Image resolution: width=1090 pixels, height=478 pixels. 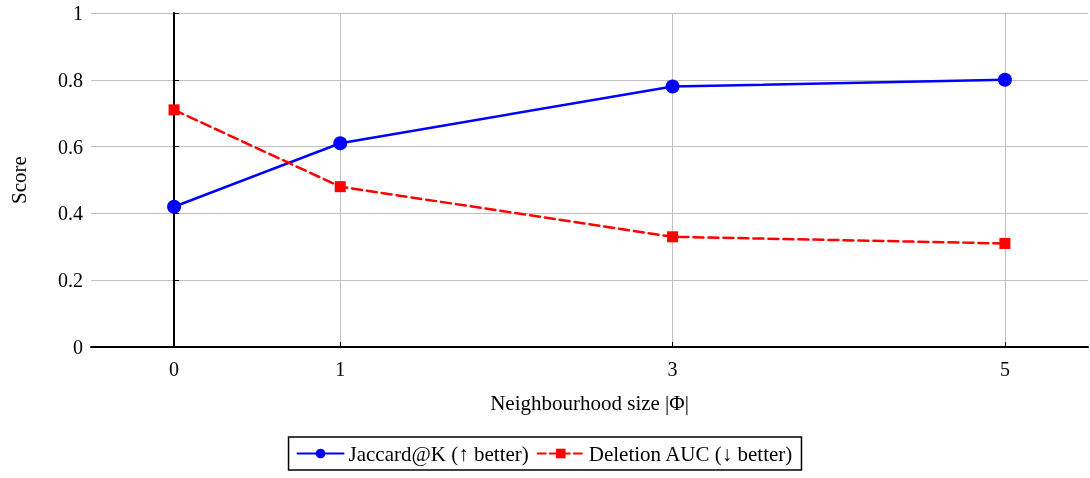 I want to click on x-tick-label: 0, so click(x=174, y=369).